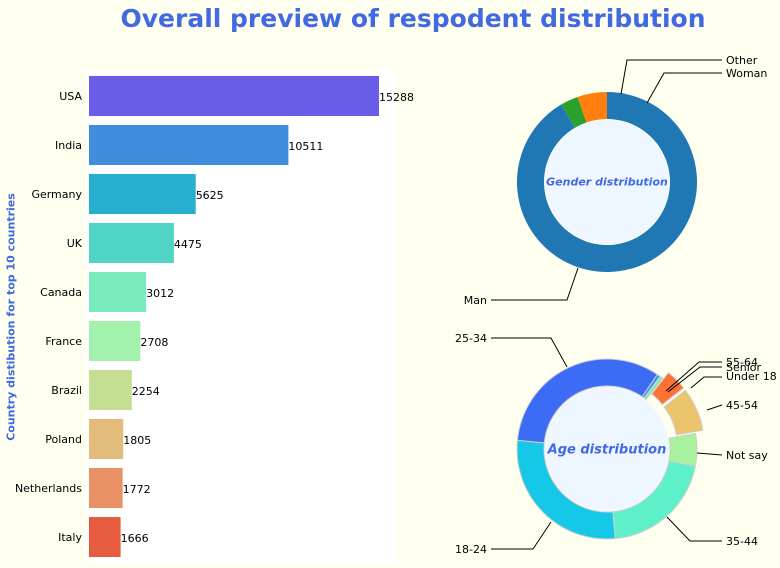 The width and height of the screenshot is (780, 568). What do you see at coordinates (475, 300) in the screenshot?
I see `slice-label: Man` at bounding box center [475, 300].